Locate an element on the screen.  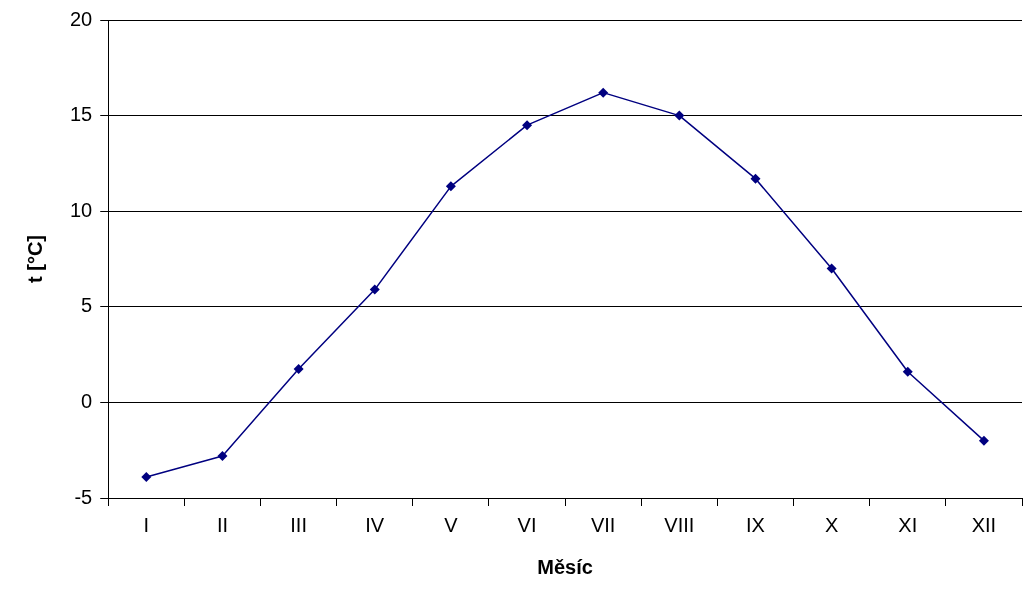
x-tick-label: V is located at coordinates (451, 524).